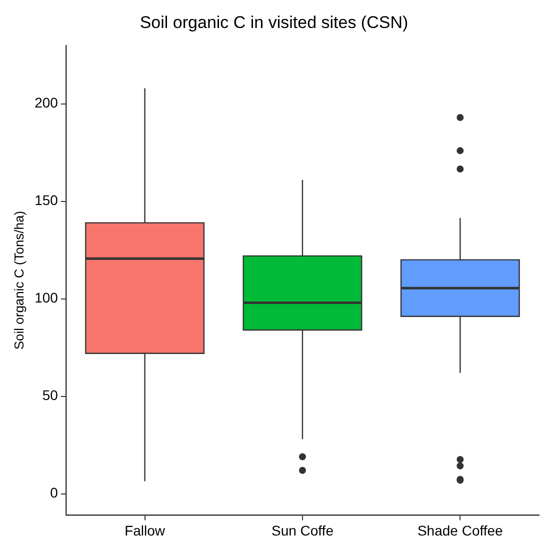 This screenshot has width=552, height=551. Describe the element at coordinates (46, 102) in the screenshot. I see `y-tick-label: 200` at that location.